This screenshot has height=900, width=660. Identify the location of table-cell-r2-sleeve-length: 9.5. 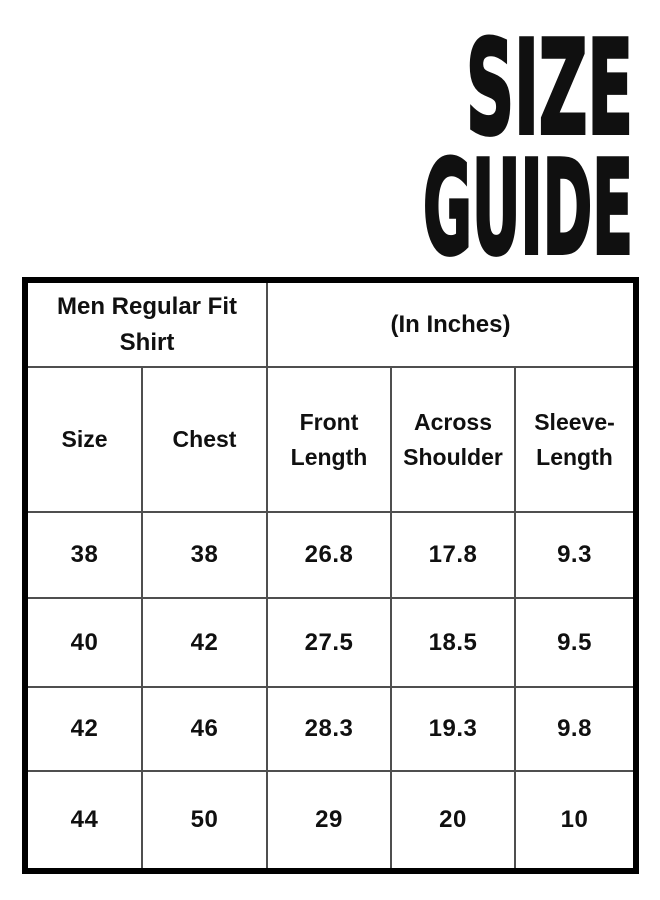
(574, 643).